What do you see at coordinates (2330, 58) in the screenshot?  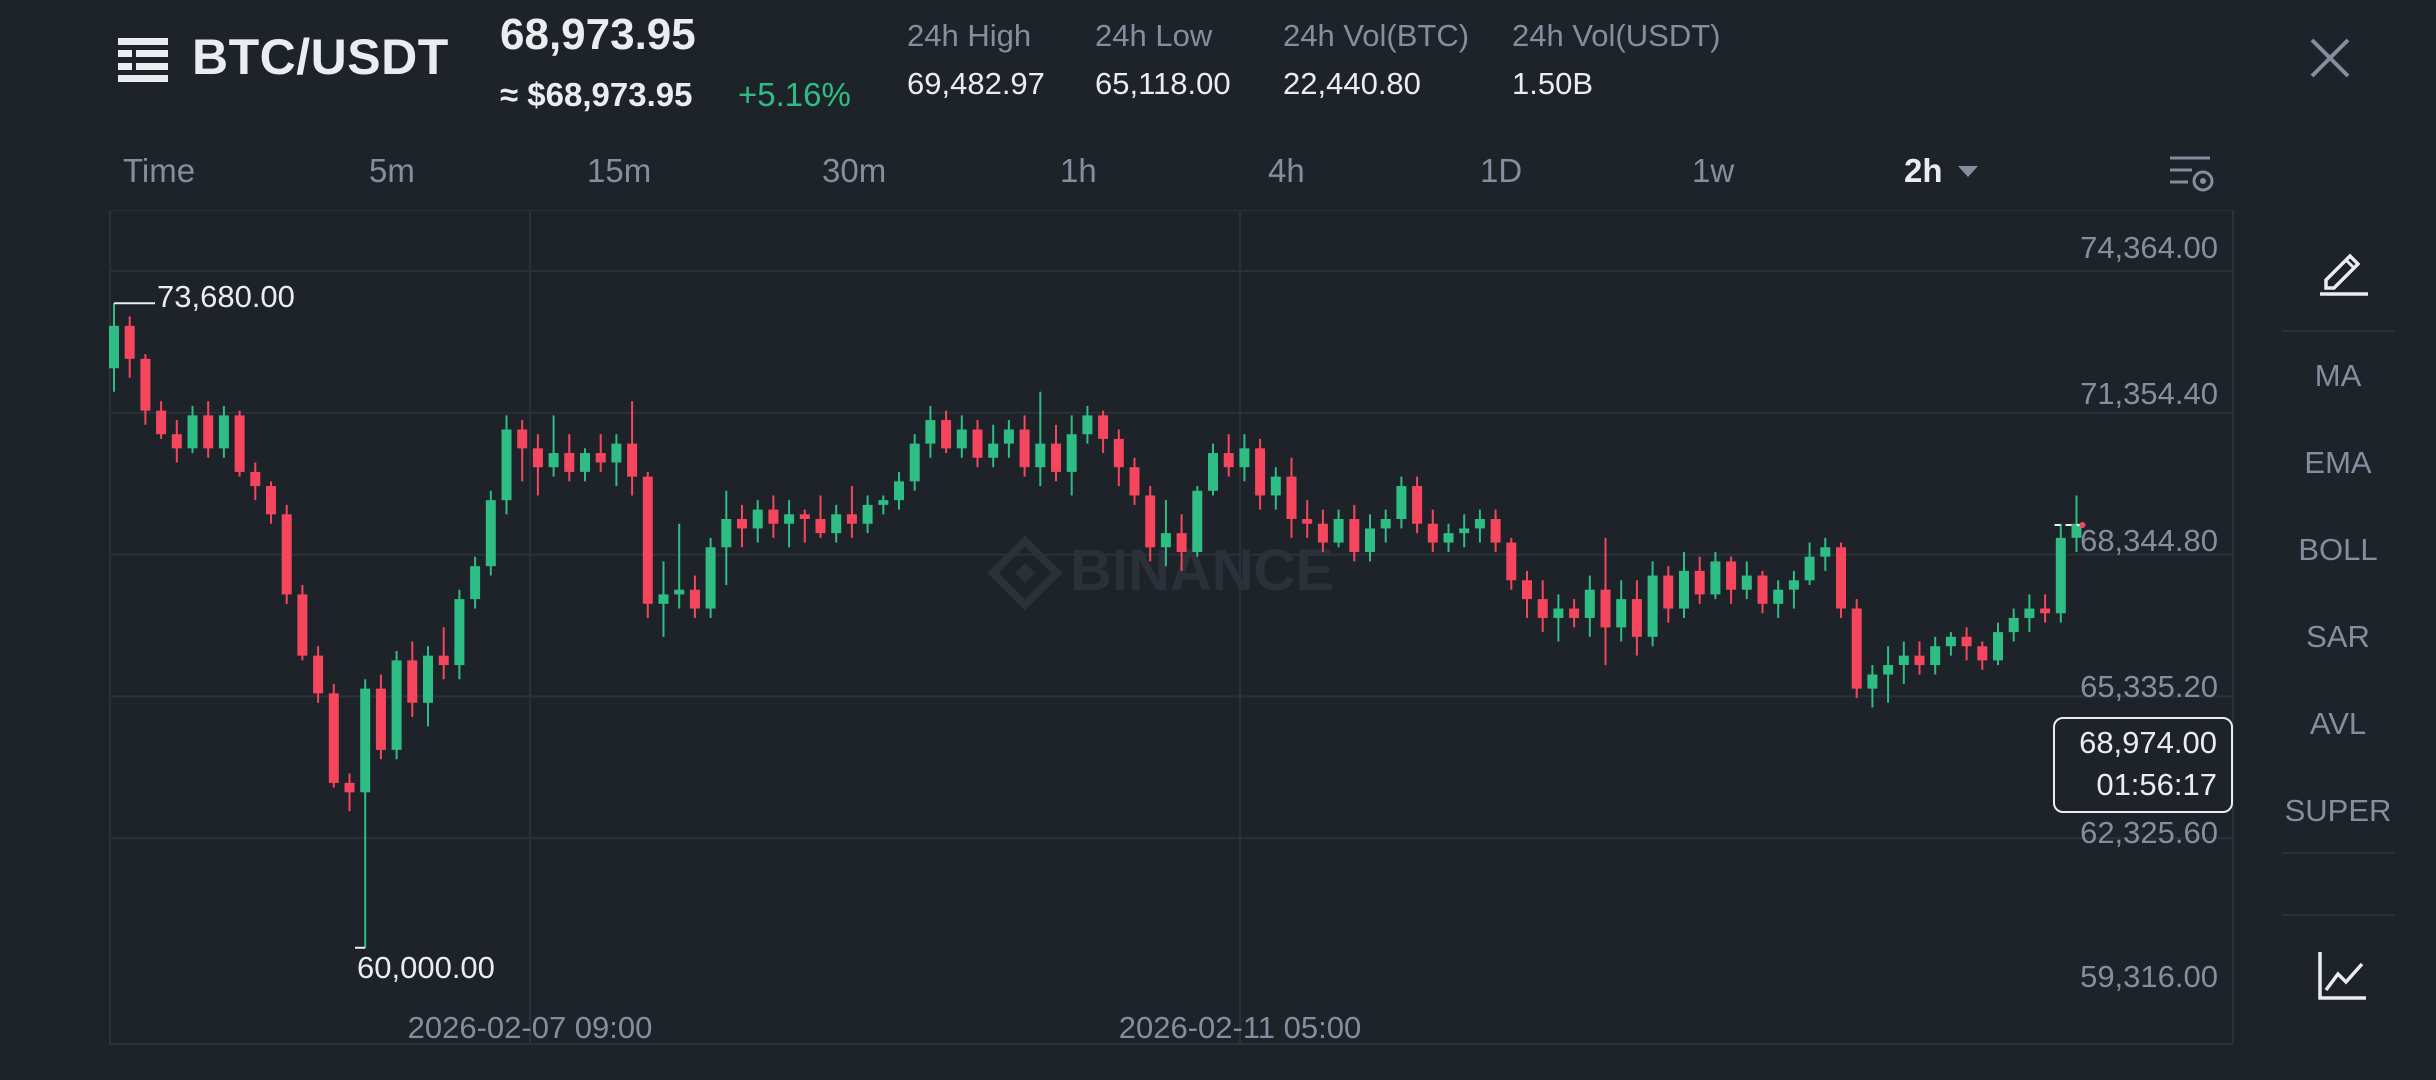 I see `close-icon` at bounding box center [2330, 58].